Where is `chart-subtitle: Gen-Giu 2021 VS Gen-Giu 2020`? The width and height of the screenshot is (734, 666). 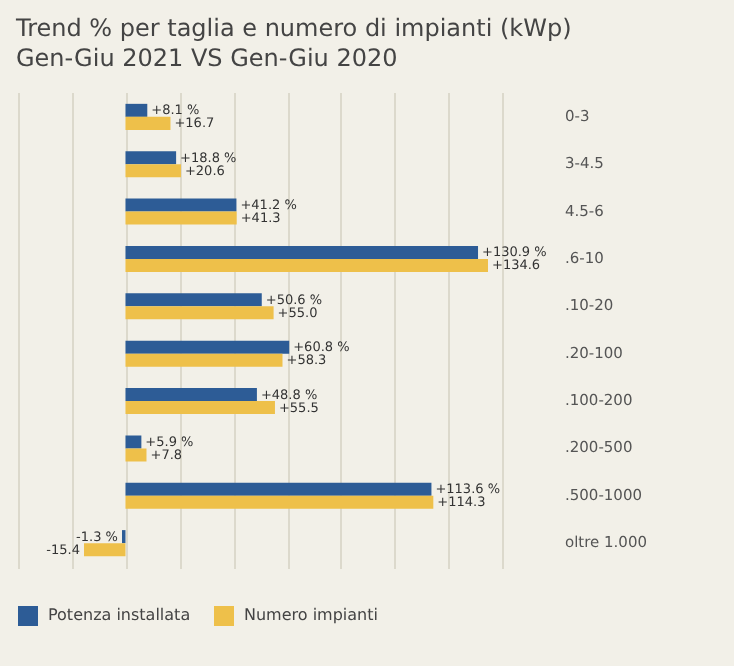
chart-subtitle: Gen-Giu 2021 VS Gen-Giu 2020 is located at coordinates (207, 58).